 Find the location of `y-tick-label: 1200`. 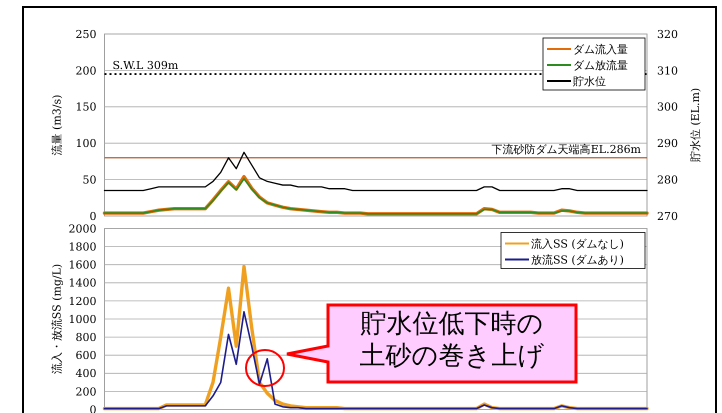

y-tick-label: 1200 is located at coordinates (82, 301).